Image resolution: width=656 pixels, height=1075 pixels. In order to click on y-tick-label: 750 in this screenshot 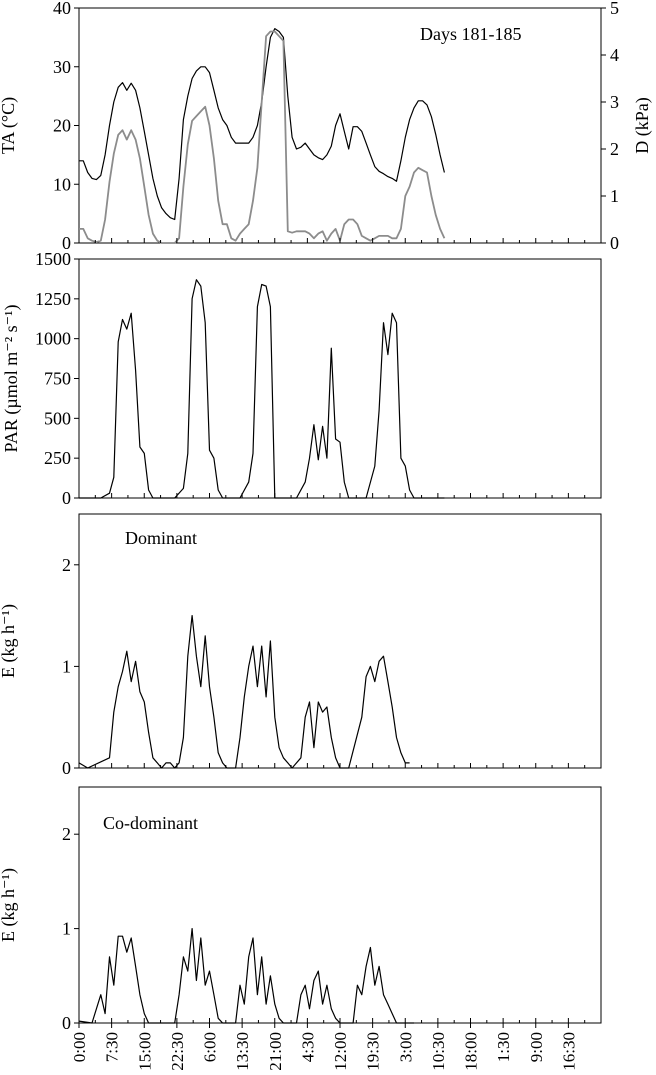, I will do `click(57, 379)`.